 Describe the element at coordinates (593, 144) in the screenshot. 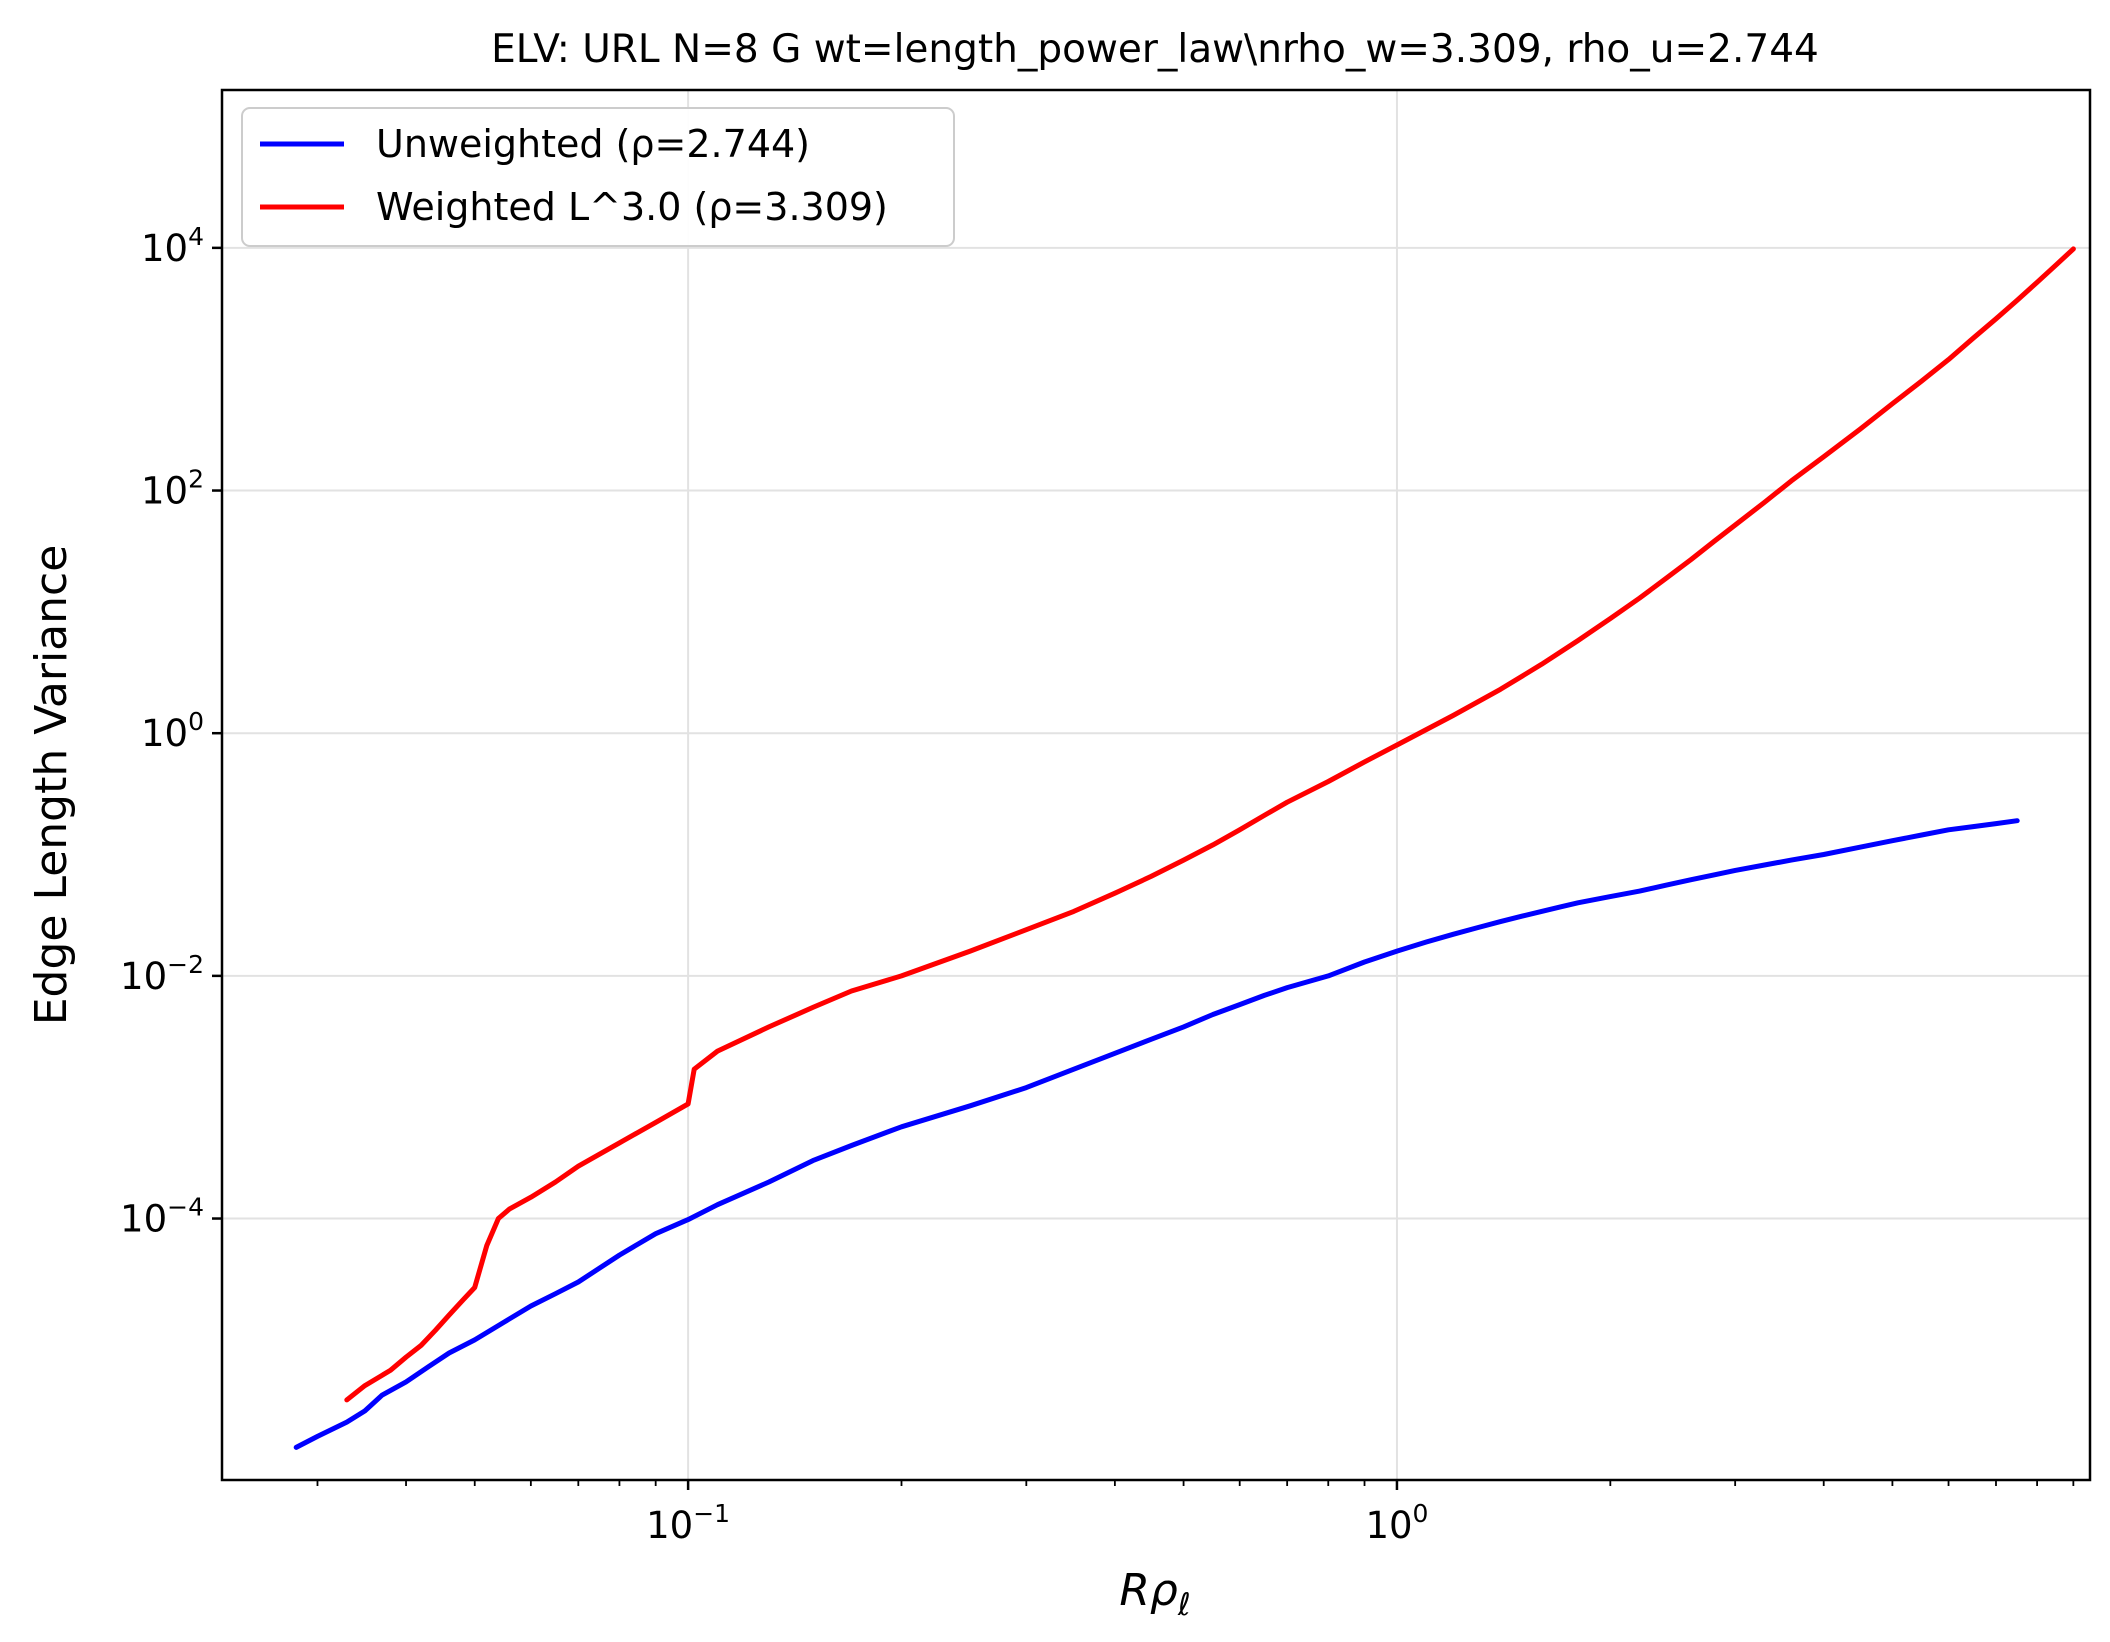

I see `legend-label-unweighted: Unweighted (ρ=2.744)` at that location.